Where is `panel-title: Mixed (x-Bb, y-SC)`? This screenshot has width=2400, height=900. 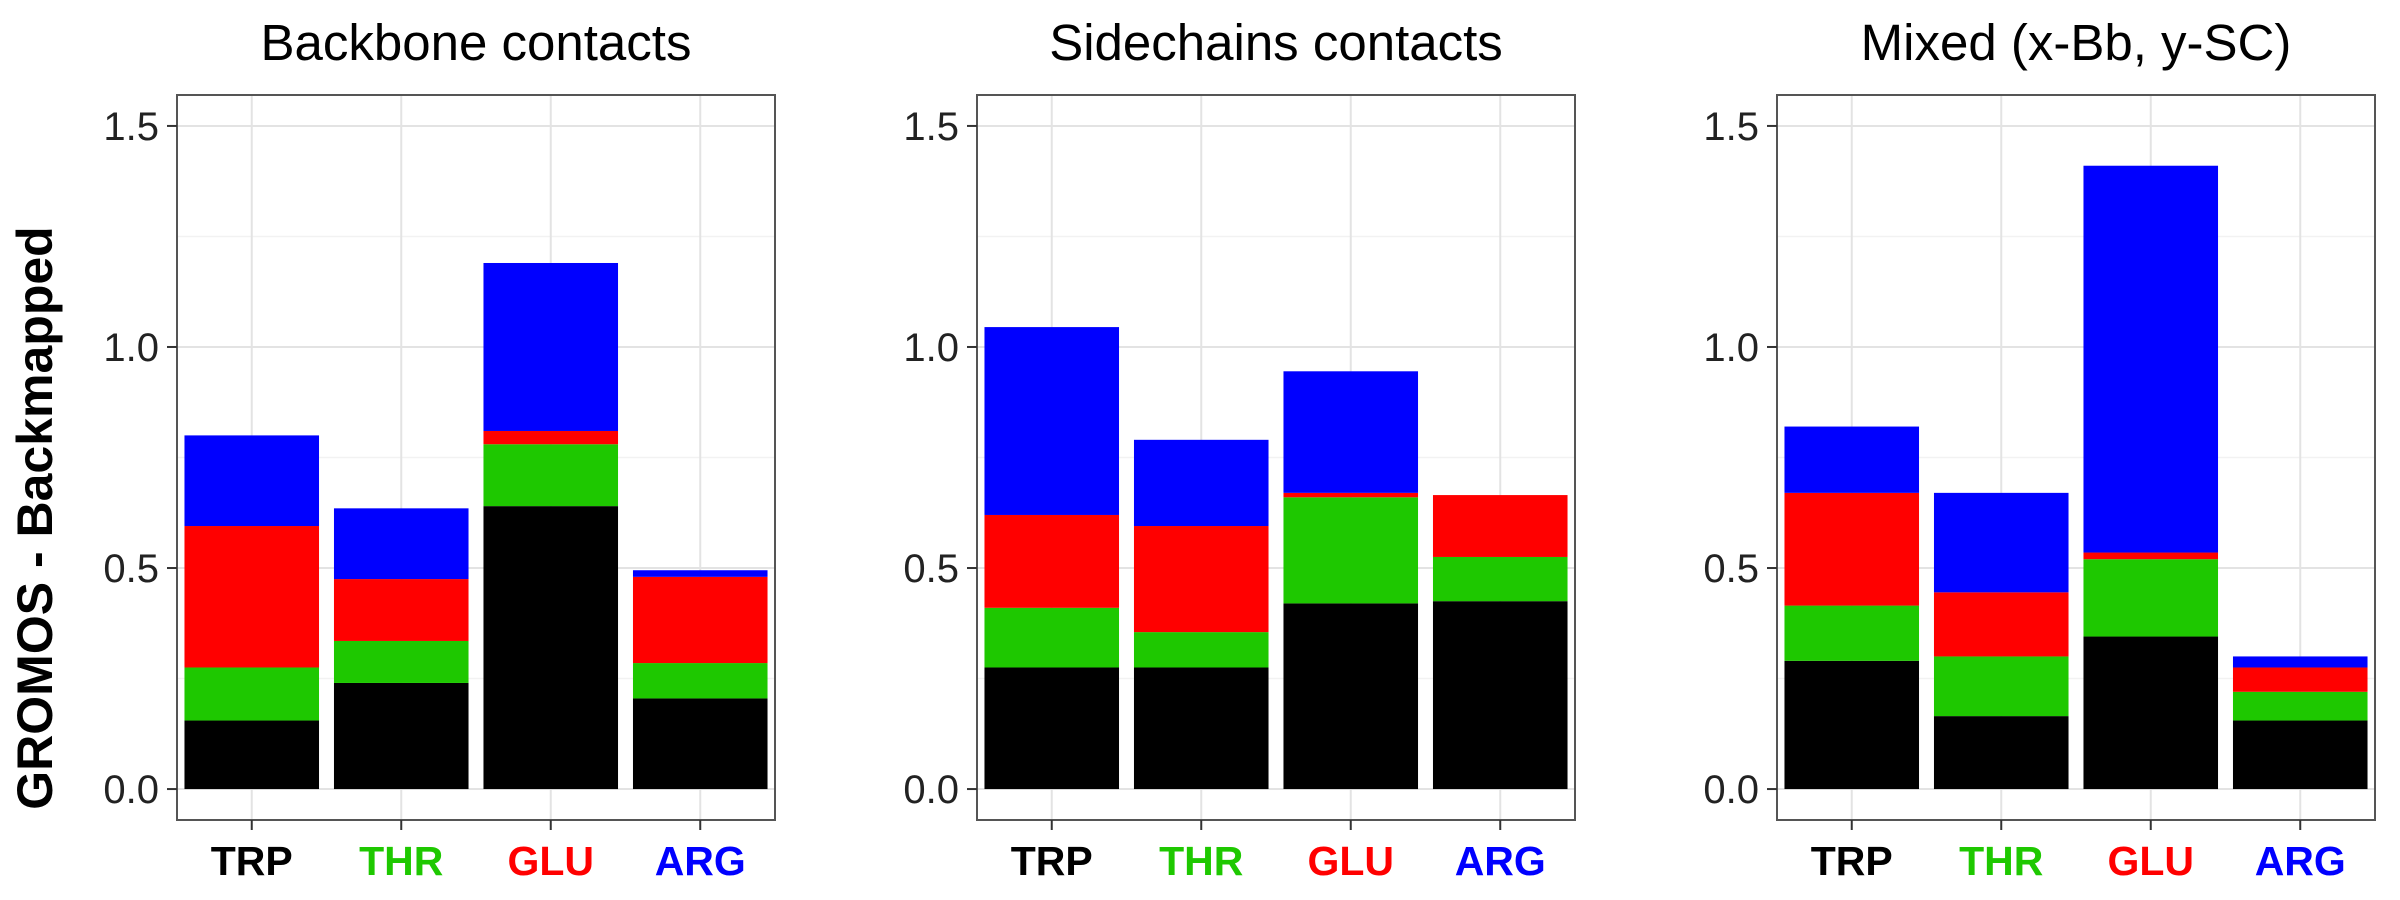
panel-title: Mixed (x-Bb, y-SC) is located at coordinates (2076, 42).